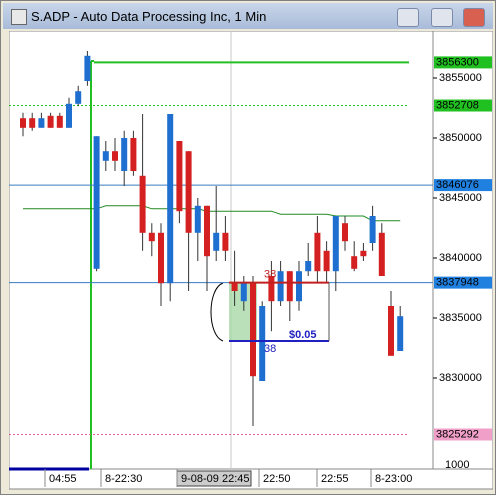 This screenshot has height=495, width=496. Describe the element at coordinates (393, 479) in the screenshot. I see `x-tick-label: 8-23:00` at that location.